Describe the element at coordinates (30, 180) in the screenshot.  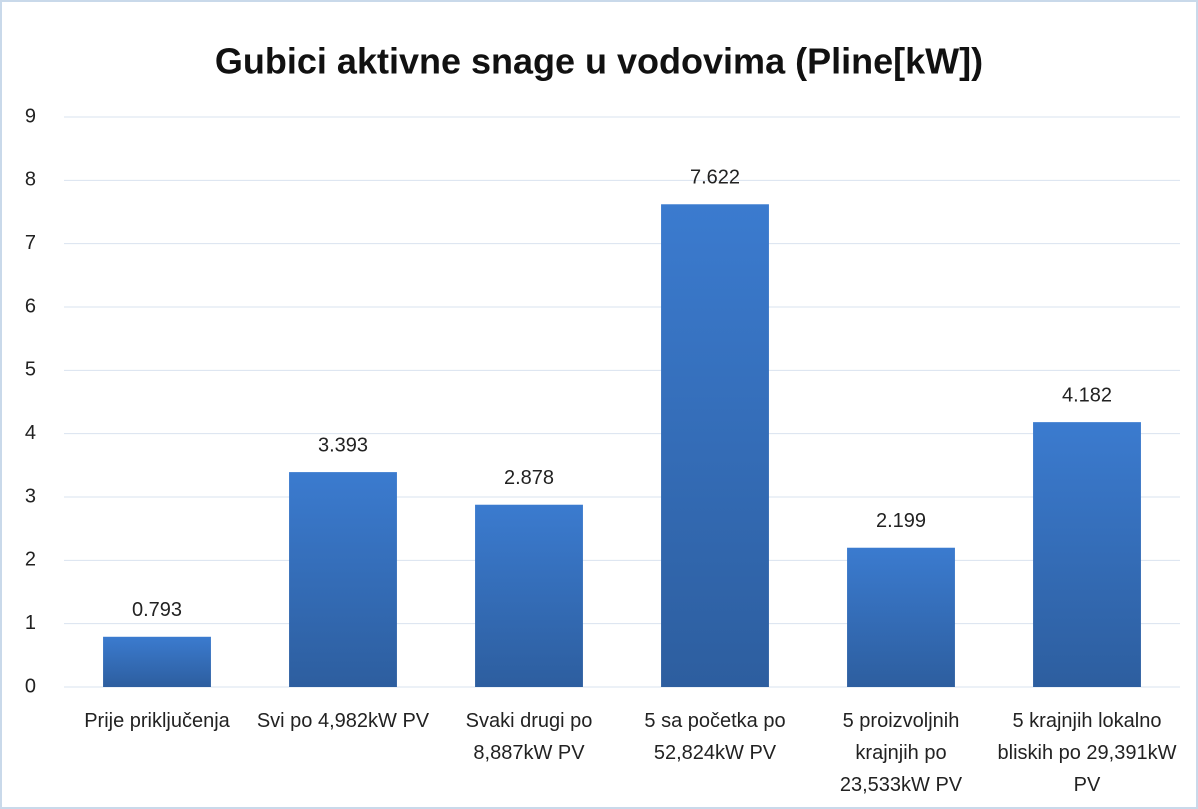
I see `y-tick-label: 8` at that location.